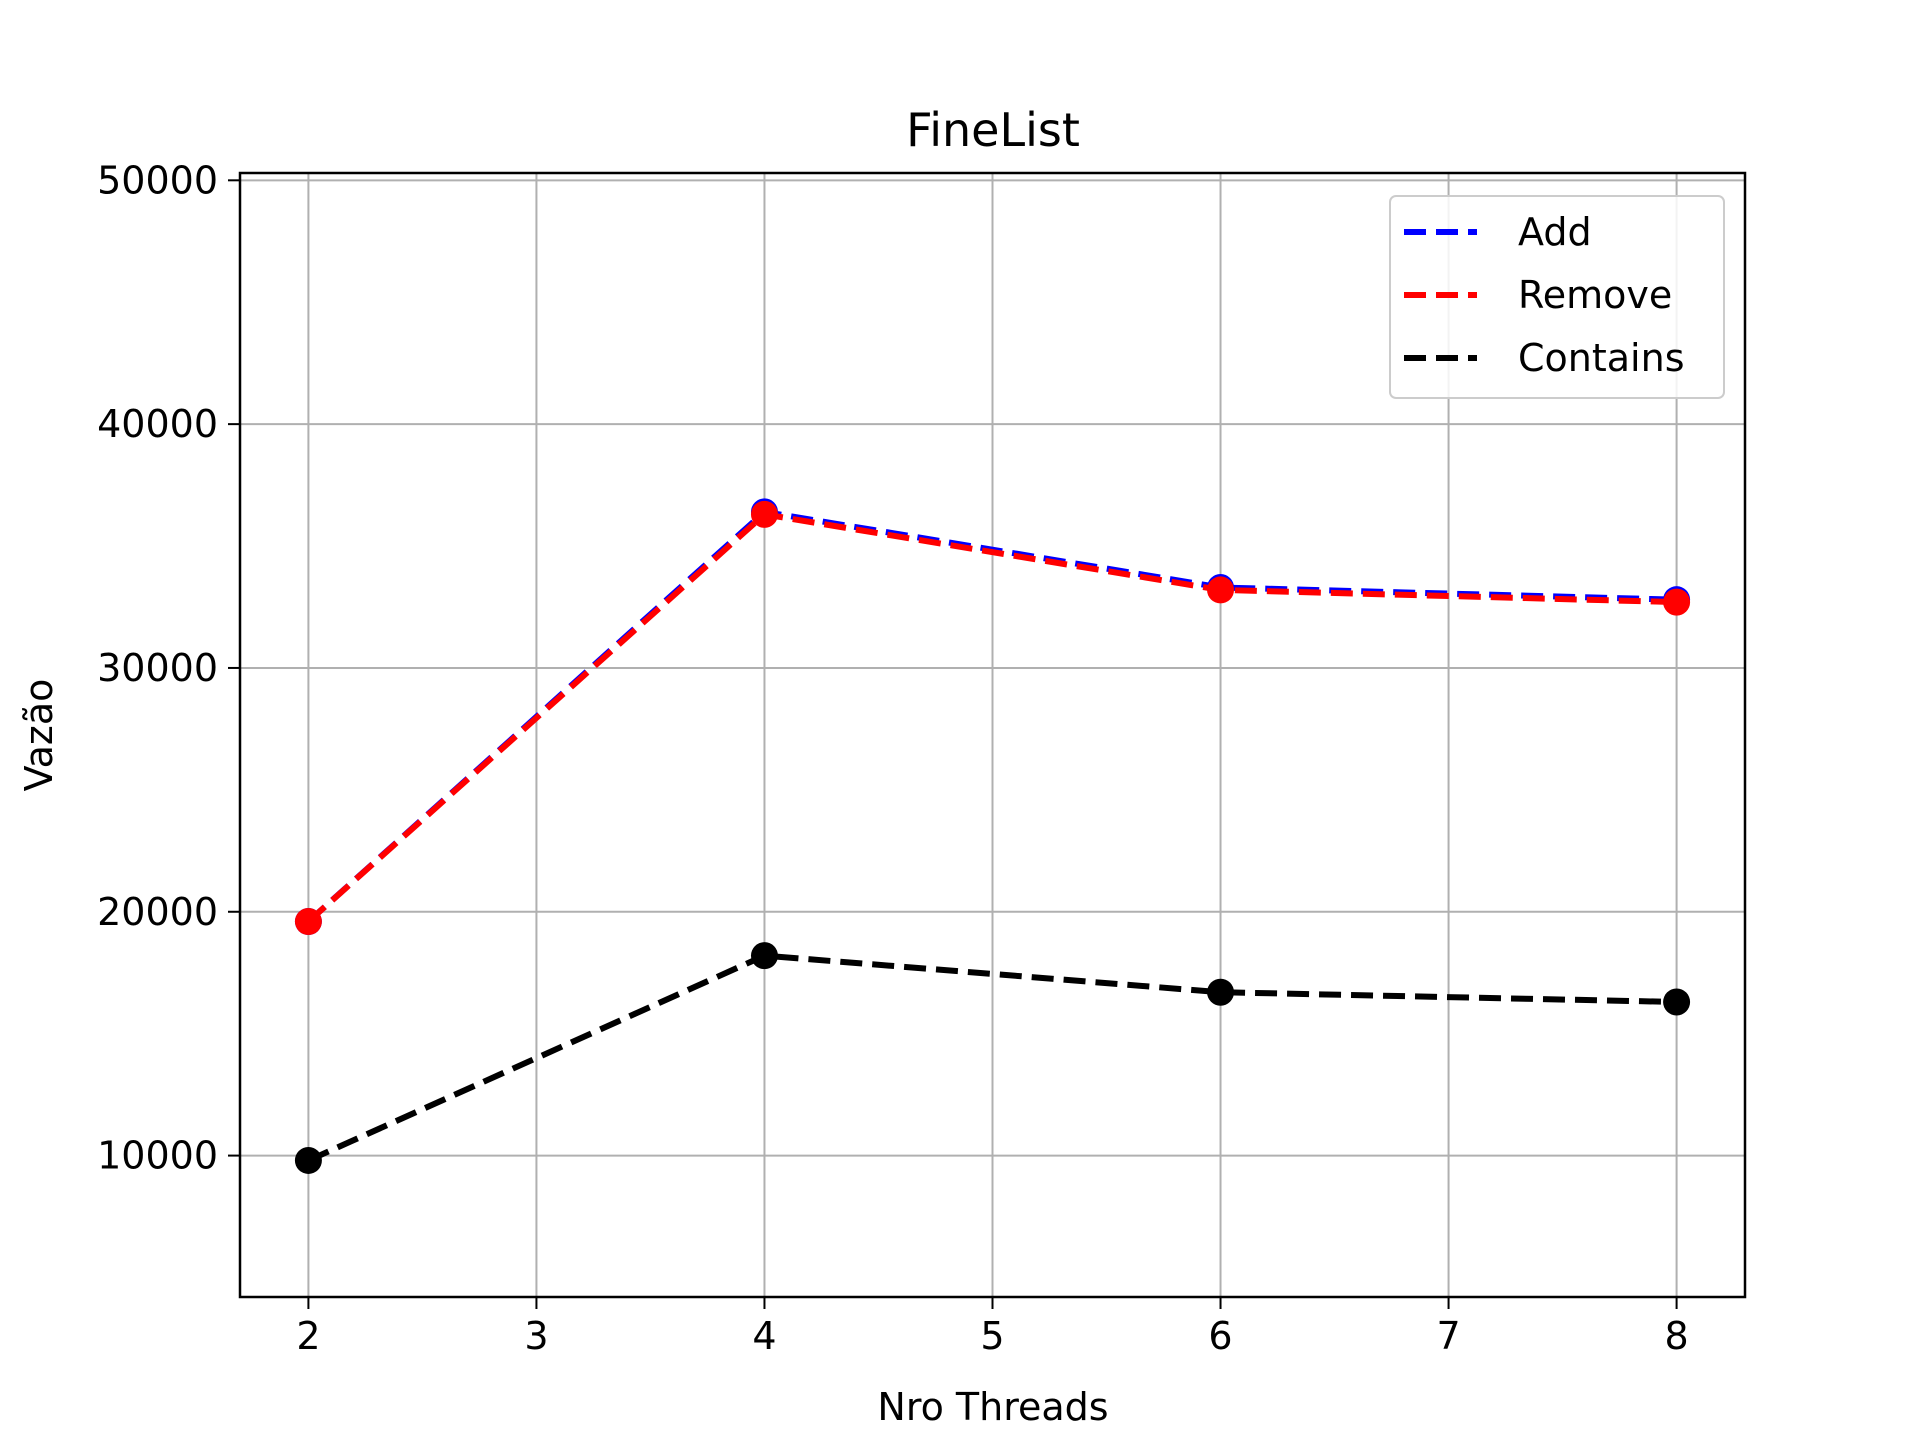 This screenshot has width=1920, height=1440. Describe the element at coordinates (992, 1336) in the screenshot. I see `x-tick-label: 5` at that location.